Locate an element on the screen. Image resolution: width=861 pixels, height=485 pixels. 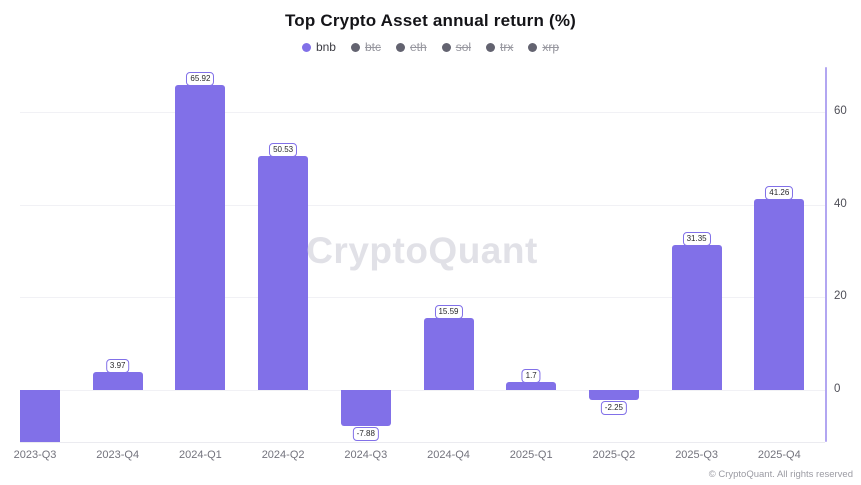
bar-value-label: 65.92 is located at coordinates (200, 78).